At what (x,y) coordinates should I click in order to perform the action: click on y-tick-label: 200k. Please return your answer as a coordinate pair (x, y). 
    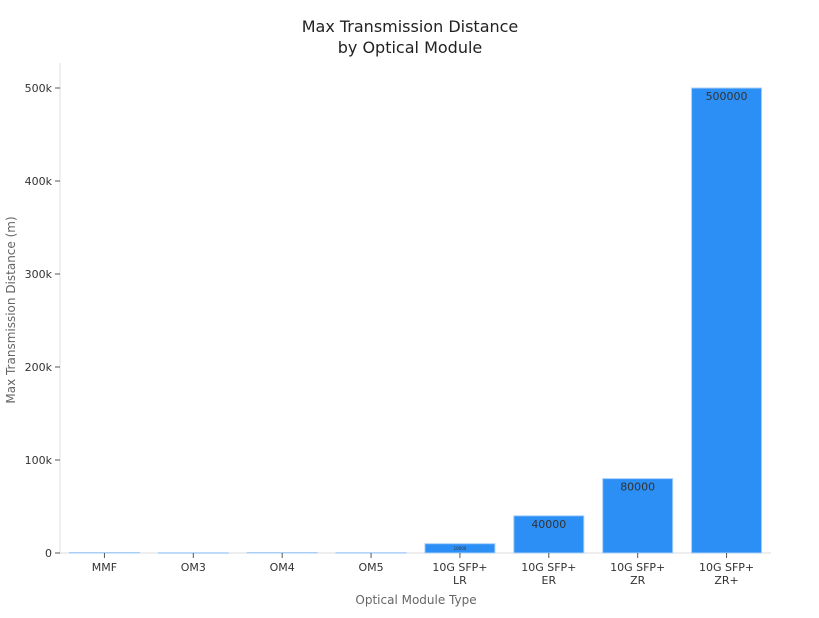
    Looking at the image, I should click on (39, 367).